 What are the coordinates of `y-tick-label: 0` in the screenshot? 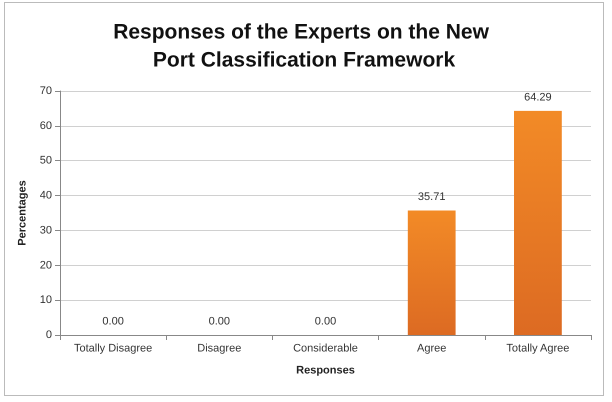 It's located at (49, 335).